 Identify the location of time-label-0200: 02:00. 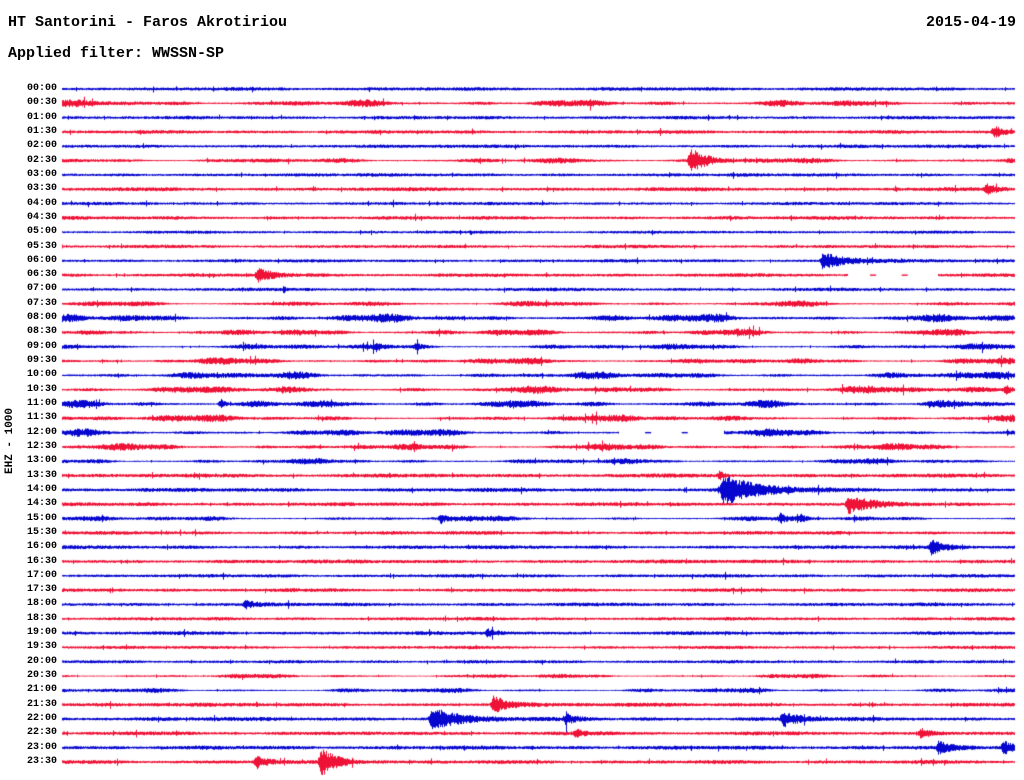
(41, 146).